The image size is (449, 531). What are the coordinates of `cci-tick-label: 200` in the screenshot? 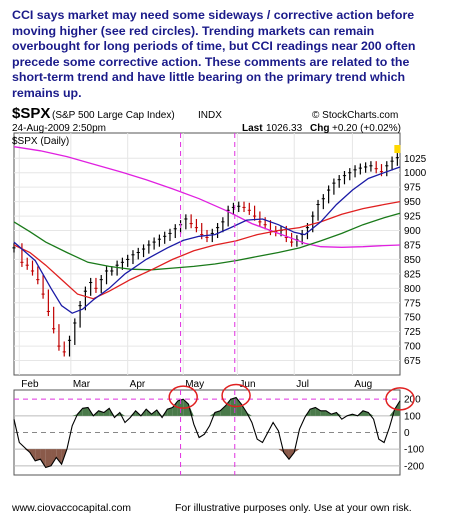 It's located at (412, 400).